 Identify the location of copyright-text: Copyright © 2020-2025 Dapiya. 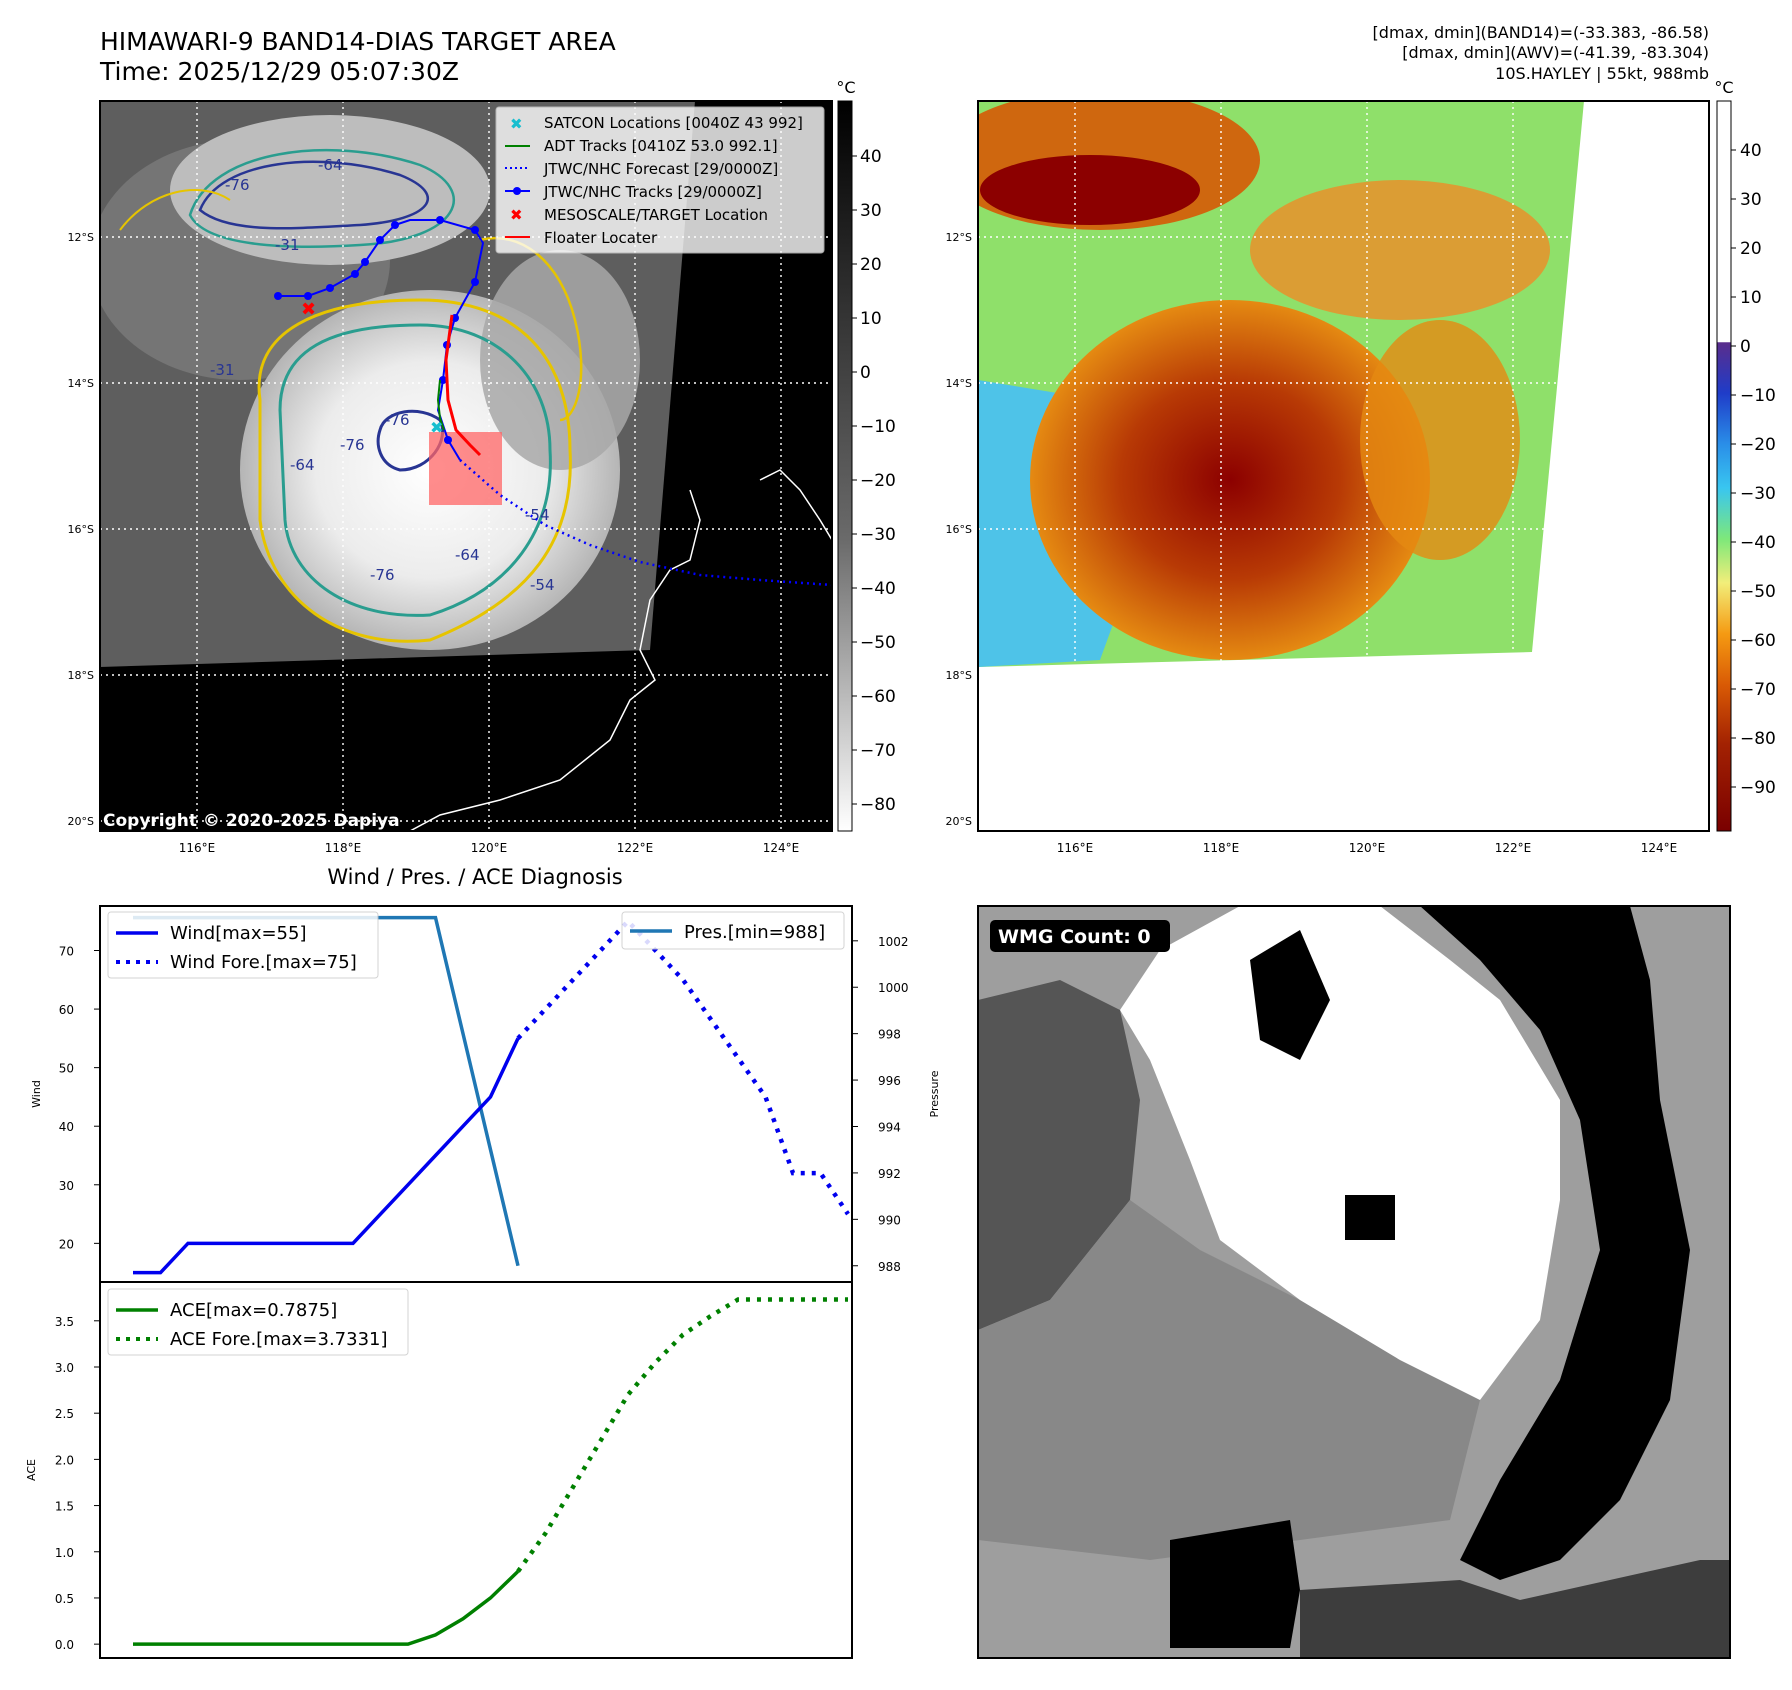
(251, 821).